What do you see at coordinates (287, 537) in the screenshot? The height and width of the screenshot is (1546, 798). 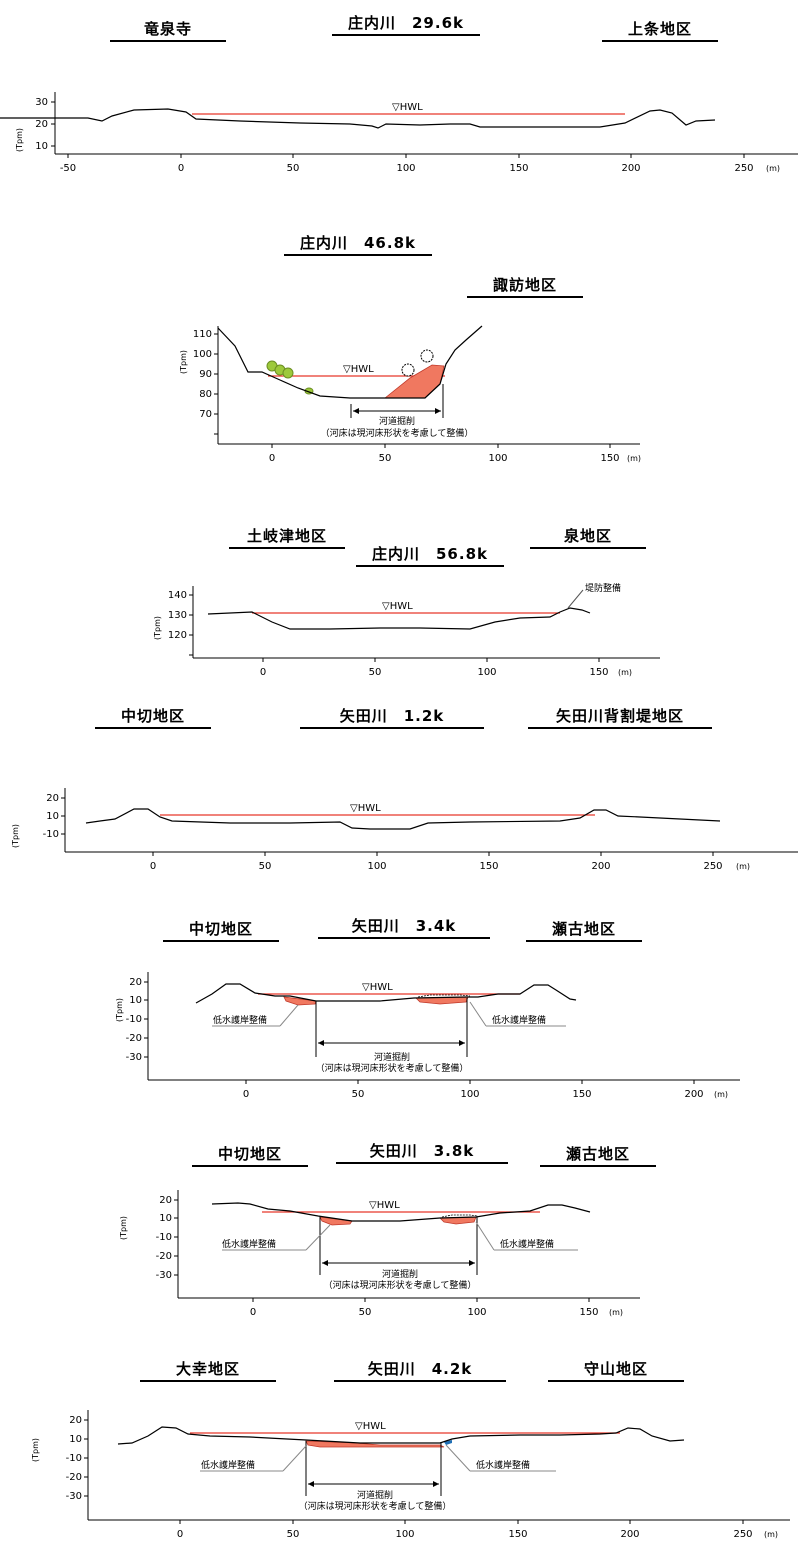 I see `left-area-label: 土岐津地区` at bounding box center [287, 537].